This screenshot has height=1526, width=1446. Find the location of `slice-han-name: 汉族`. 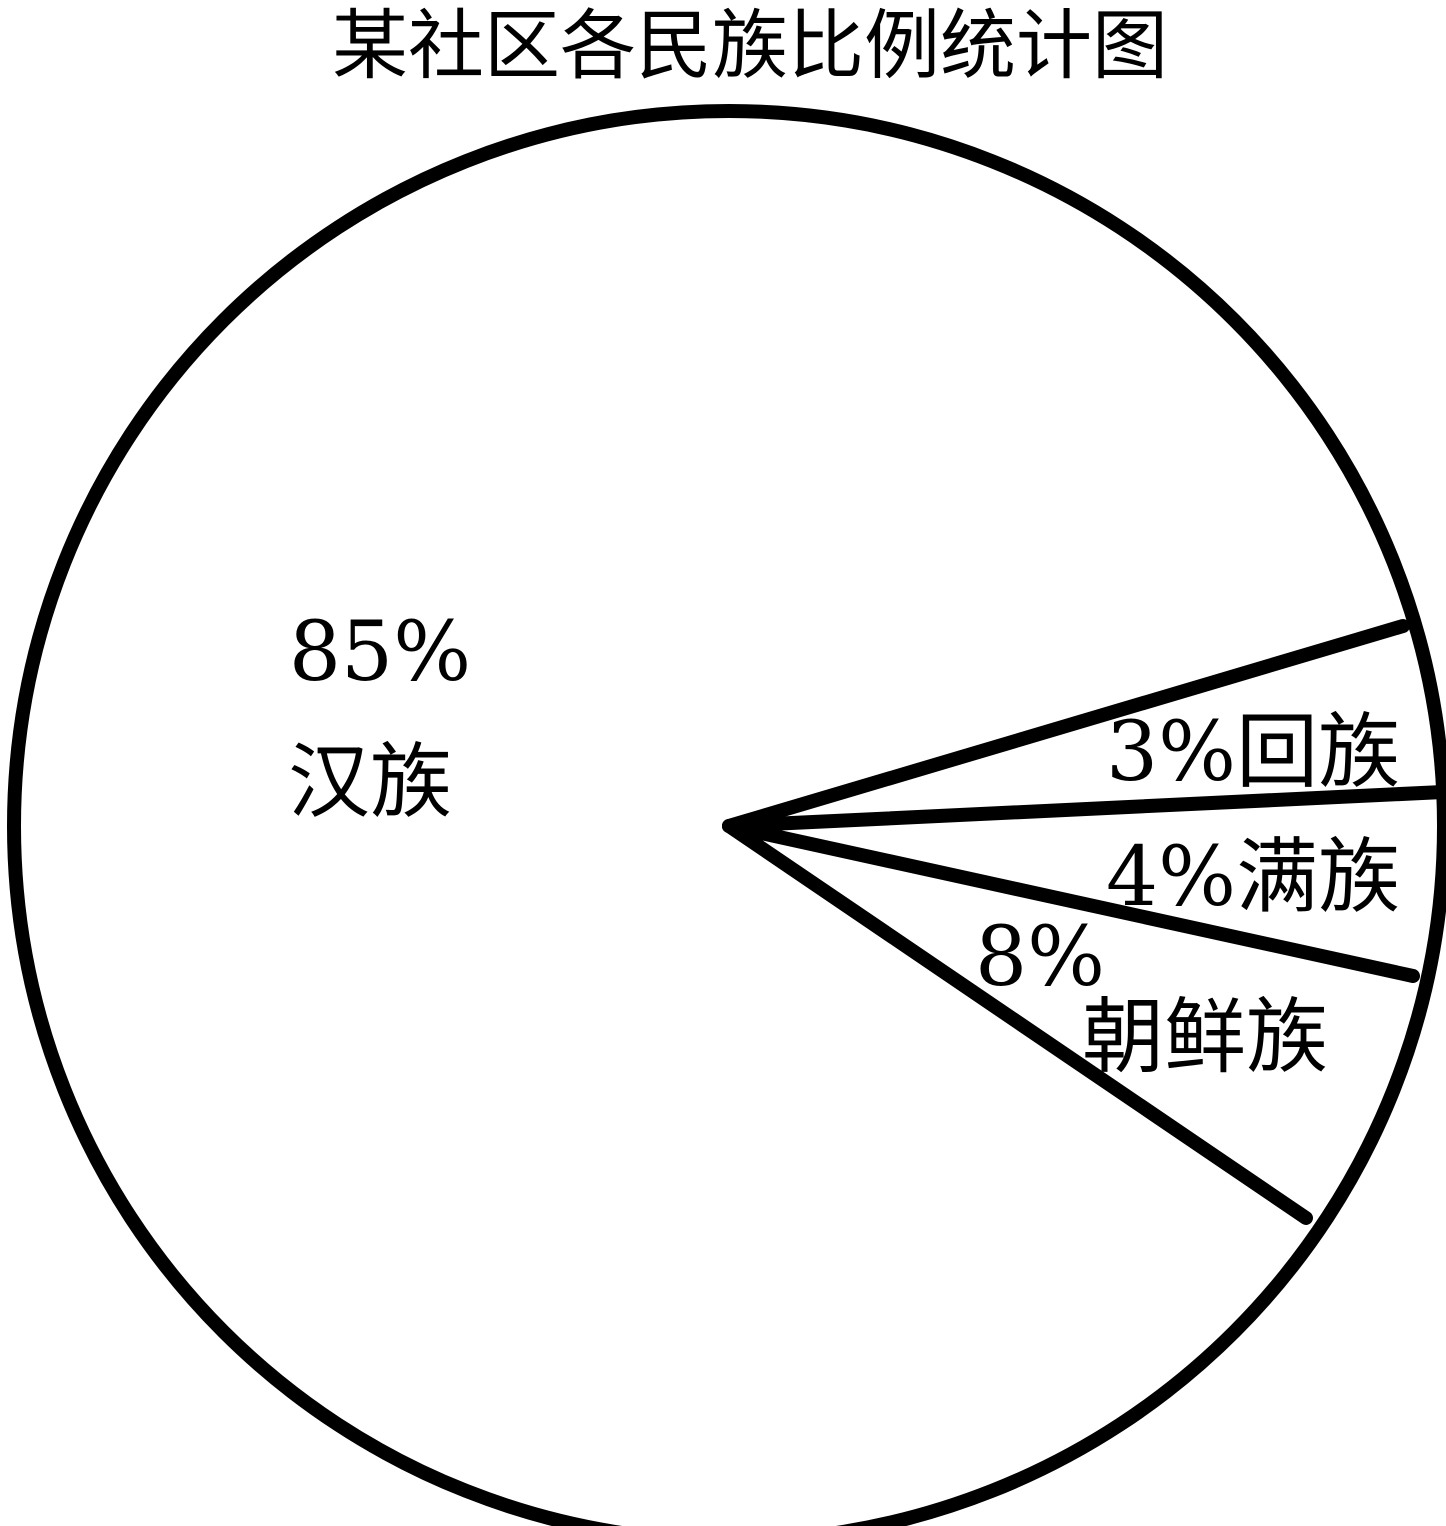

slice-han-name: 汉族 is located at coordinates (370, 782).